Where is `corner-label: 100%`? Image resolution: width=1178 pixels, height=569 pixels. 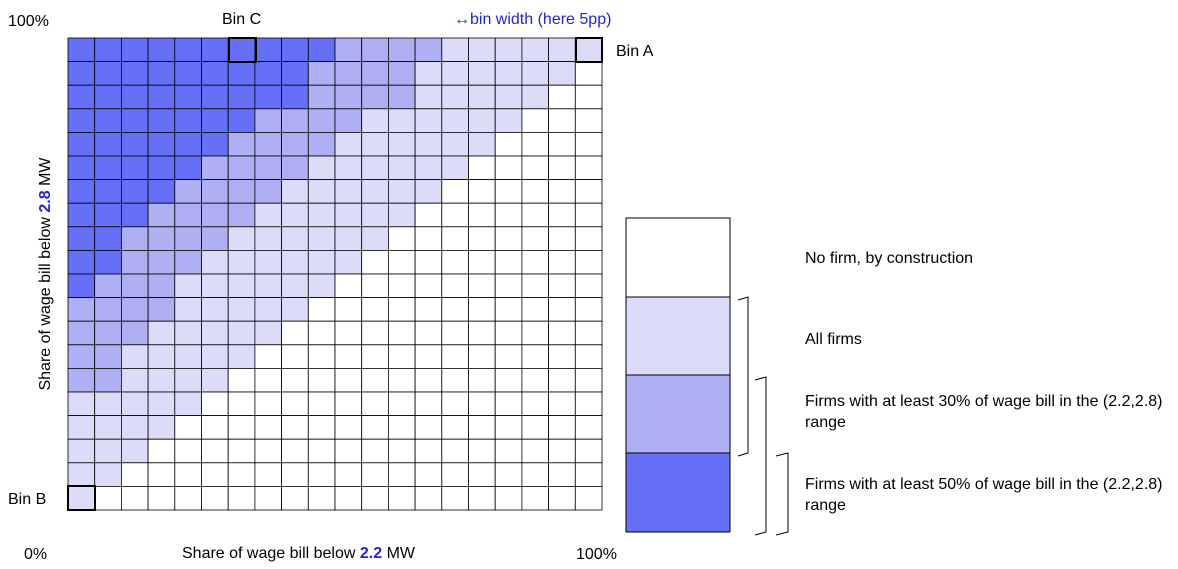
corner-label: 100% is located at coordinates (28, 21).